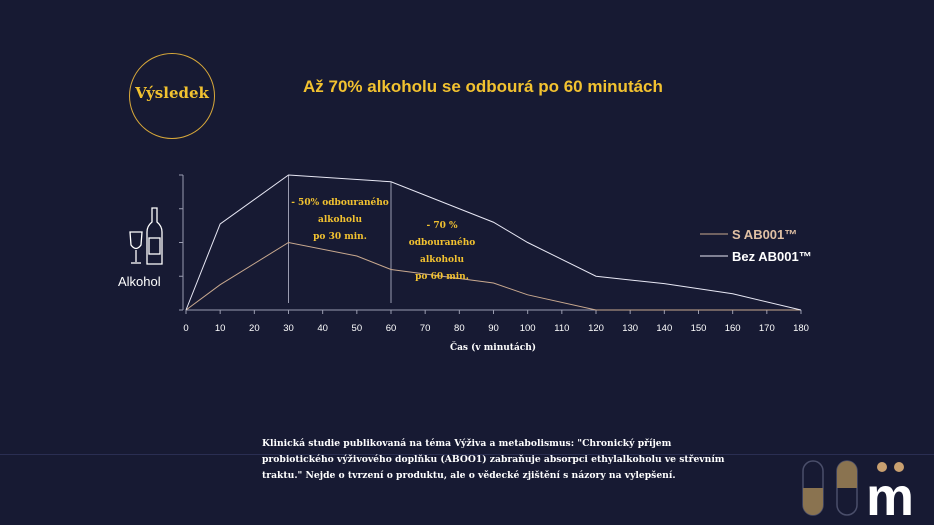 This screenshot has height=525, width=934. Describe the element at coordinates (733, 328) in the screenshot. I see `x-tick-label: 160` at that location.